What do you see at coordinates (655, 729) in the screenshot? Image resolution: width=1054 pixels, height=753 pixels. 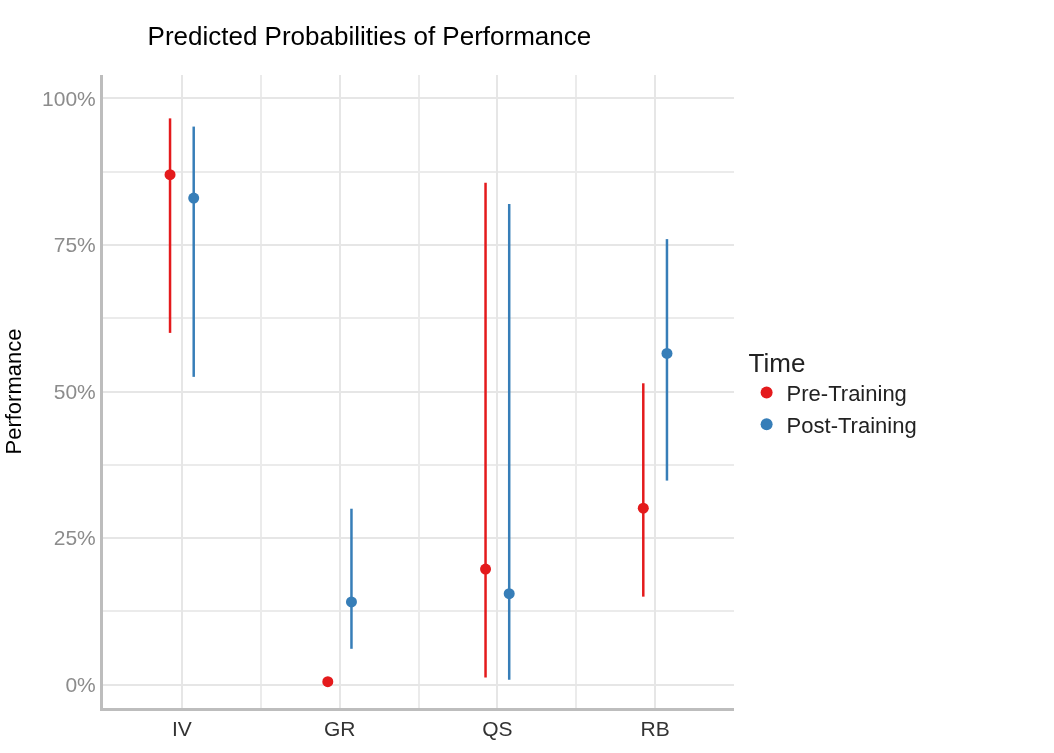 I see `x-tick-label: RB` at bounding box center [655, 729].